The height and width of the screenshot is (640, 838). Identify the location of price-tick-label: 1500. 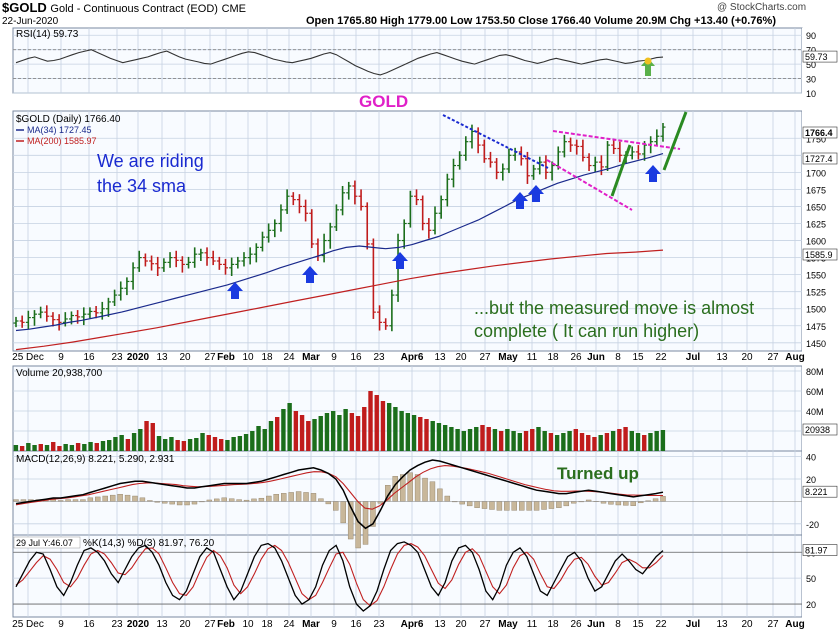
(816, 310).